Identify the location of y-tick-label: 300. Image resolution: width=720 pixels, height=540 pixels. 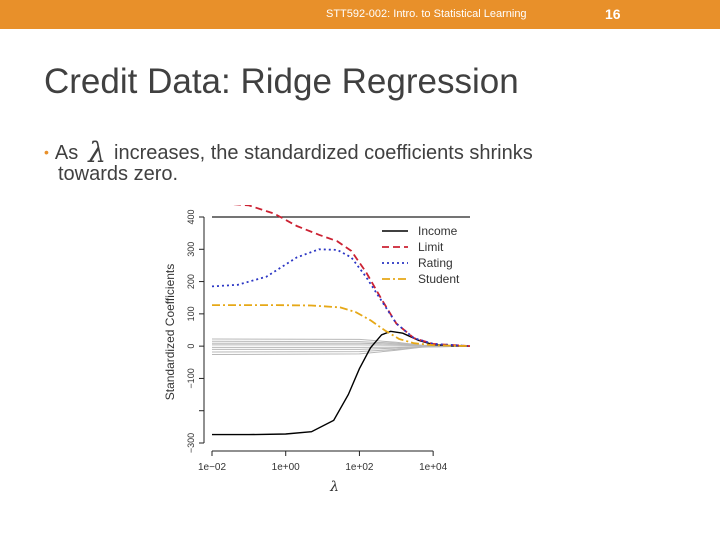
(191, 249).